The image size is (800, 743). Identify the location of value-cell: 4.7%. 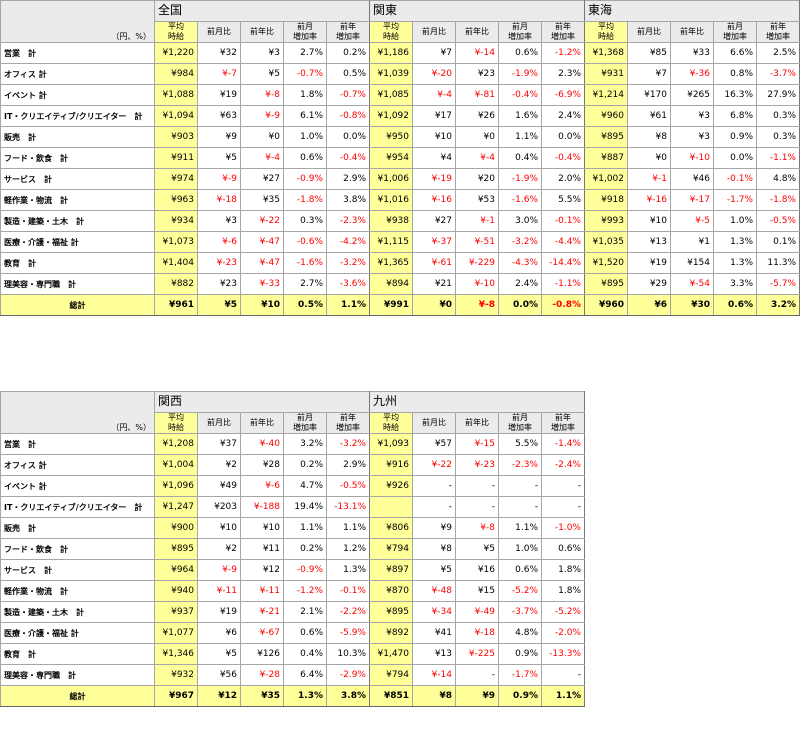
(305, 486).